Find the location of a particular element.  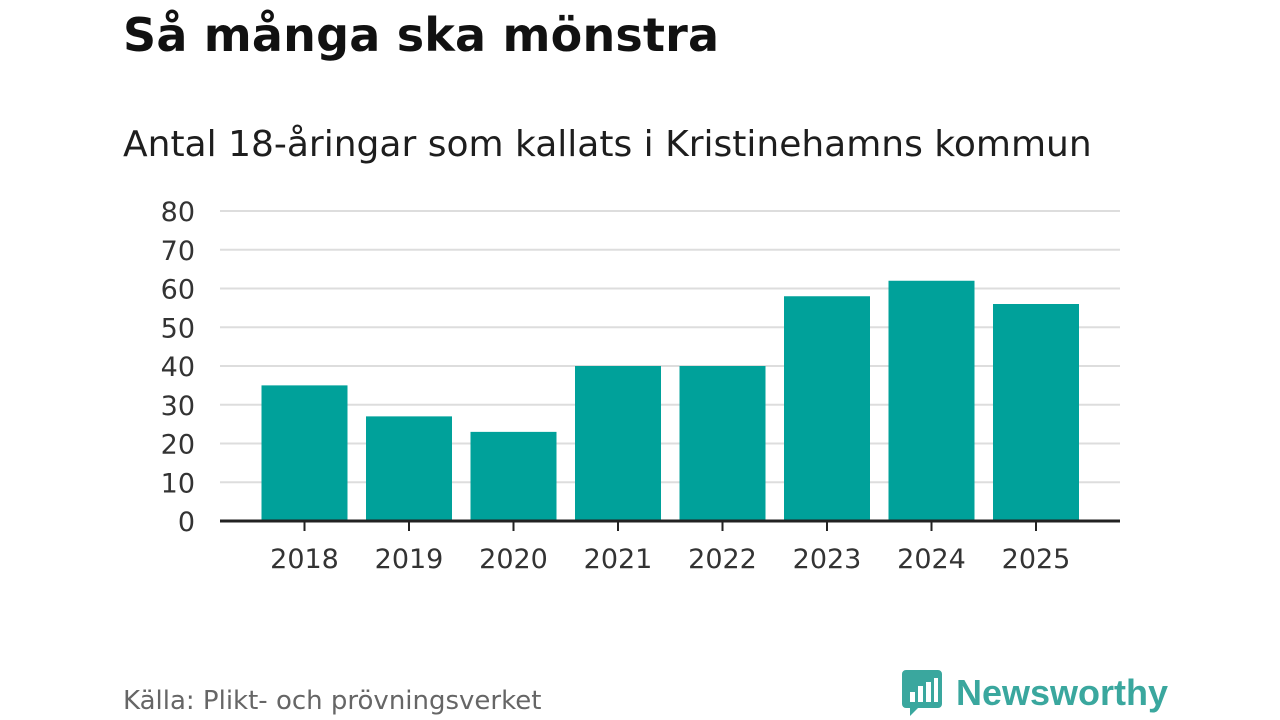

y-tick-label: 80 is located at coordinates (178, 212).